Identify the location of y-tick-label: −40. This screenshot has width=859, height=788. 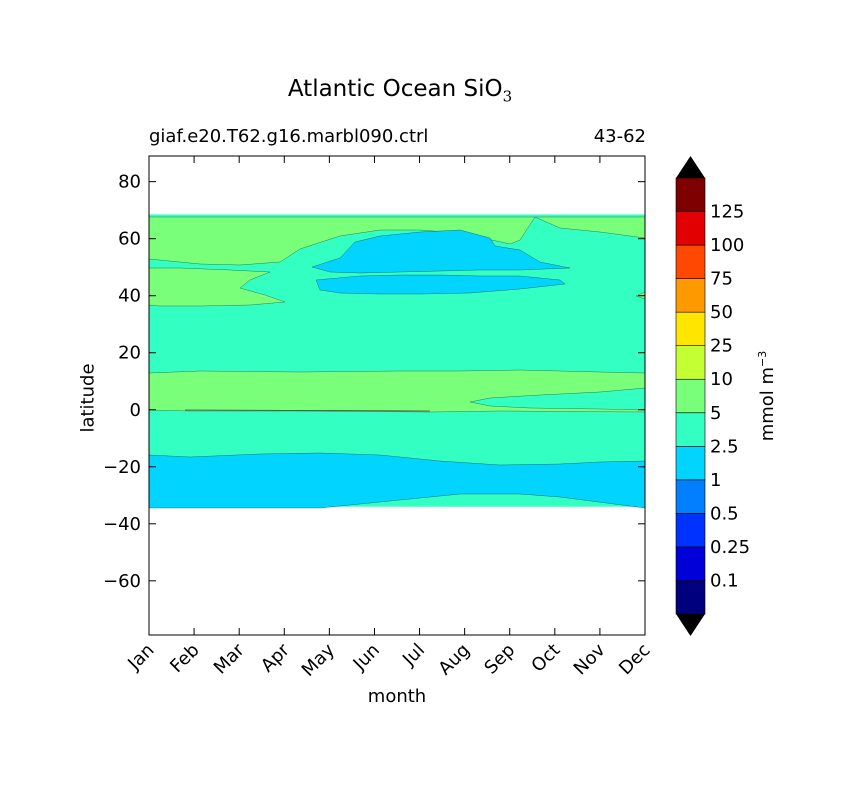
(122, 524).